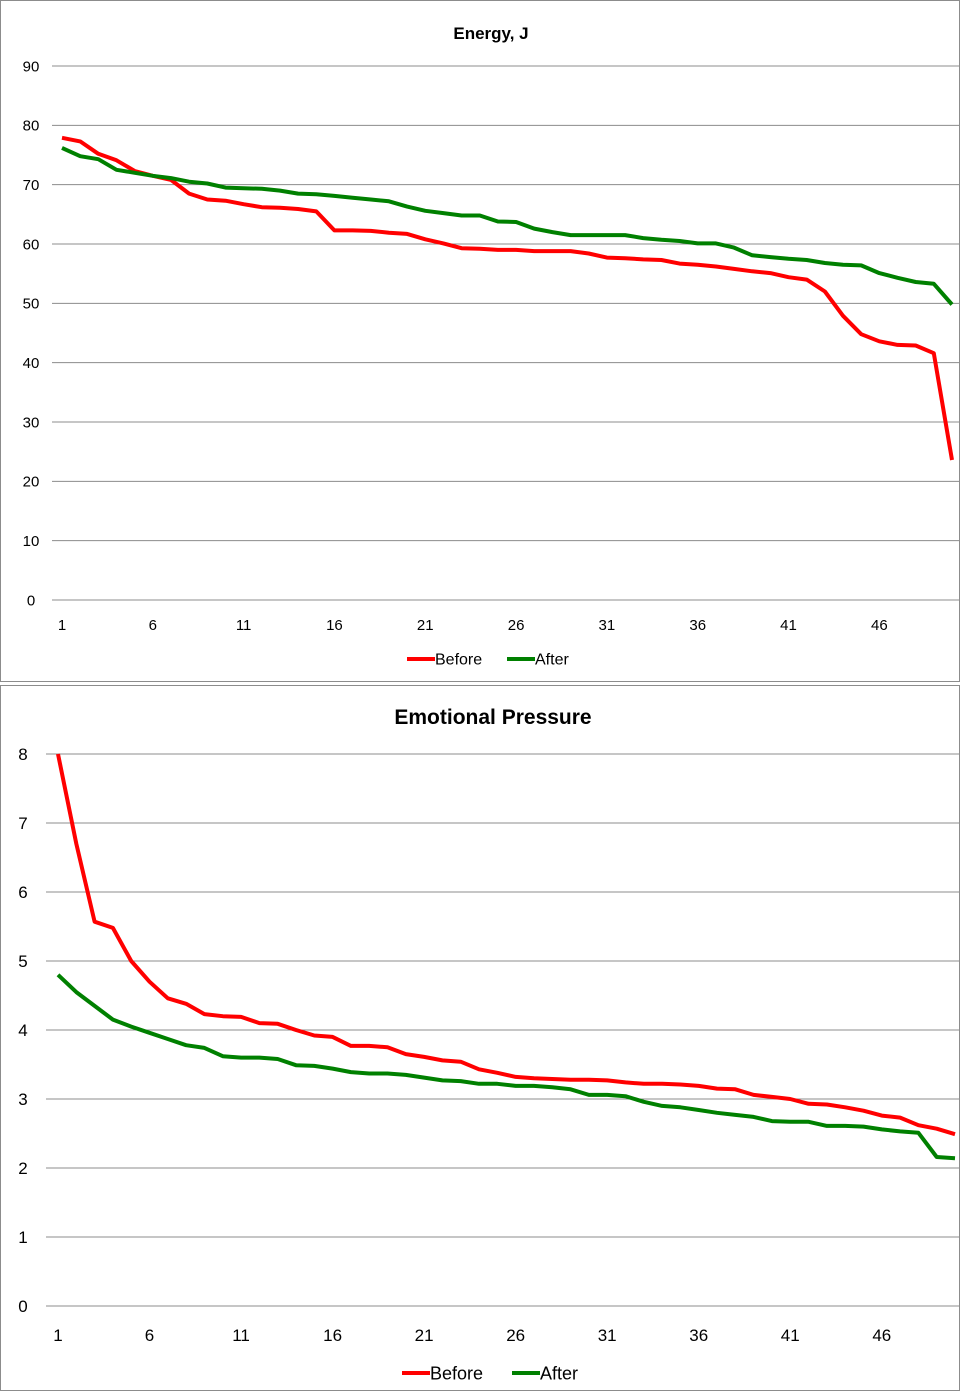  What do you see at coordinates (22, 1168) in the screenshot?
I see `y-tick-label: 2` at bounding box center [22, 1168].